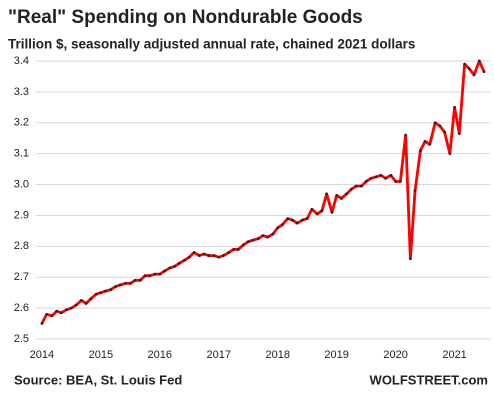 Image resolution: width=494 pixels, height=402 pixels. I want to click on y-tick-label: 3.4, so click(21, 61).